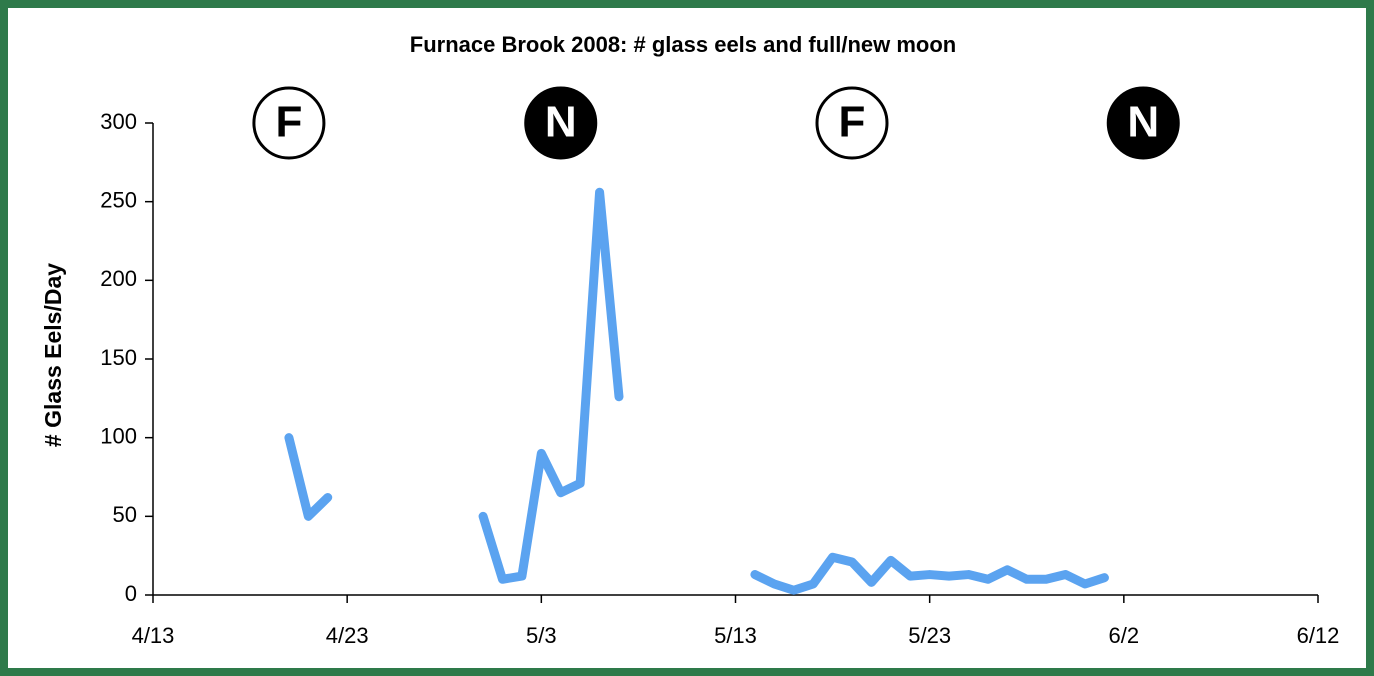  Describe the element at coordinates (131, 593) in the screenshot. I see `y-tick-label: 0` at that location.